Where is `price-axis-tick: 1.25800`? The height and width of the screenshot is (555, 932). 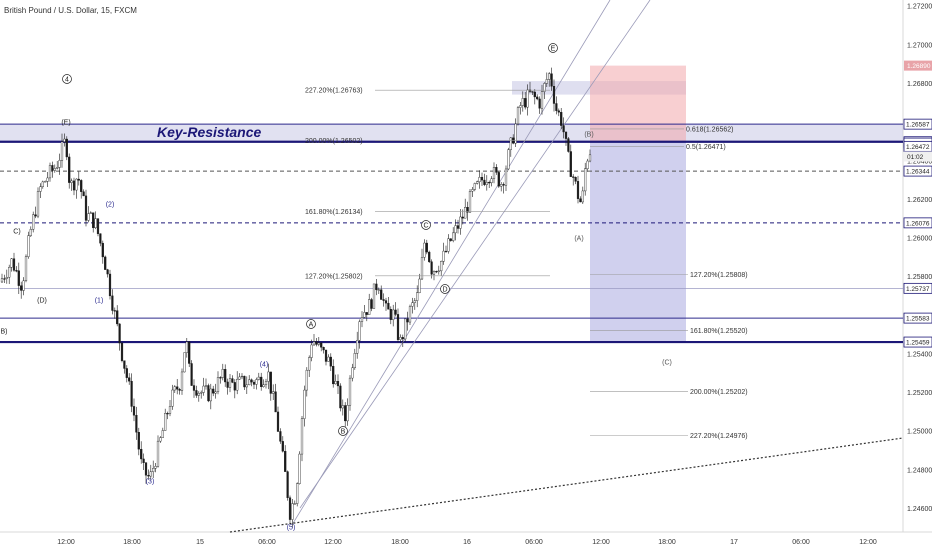
price-axis-tick: 1.25800 is located at coordinates (919, 277).